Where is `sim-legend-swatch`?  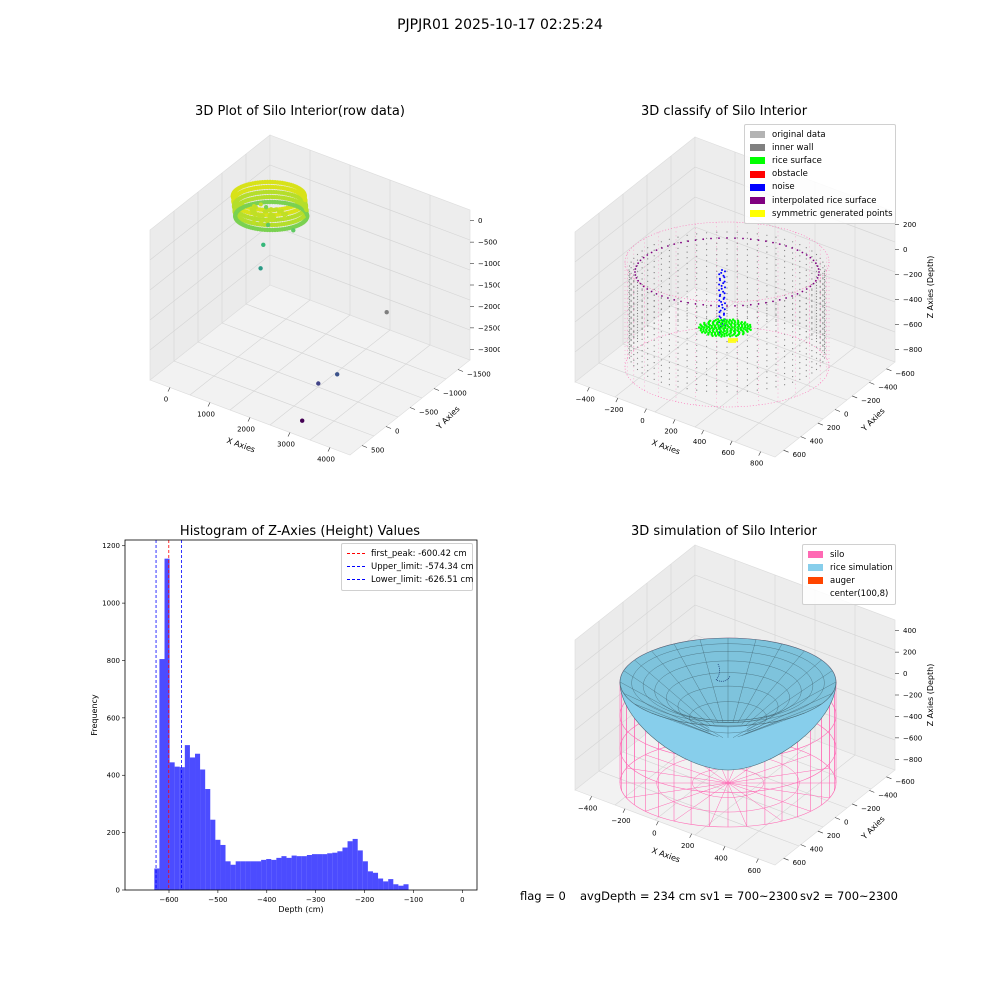
sim-legend-swatch is located at coordinates (815, 594).